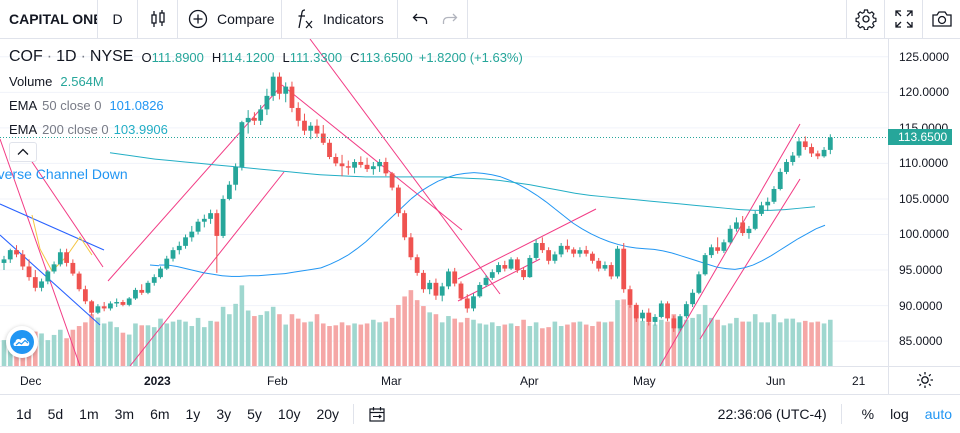 The height and width of the screenshot is (433, 960). What do you see at coordinates (328, 414) in the screenshot?
I see `range-button-20y: 20y` at bounding box center [328, 414].